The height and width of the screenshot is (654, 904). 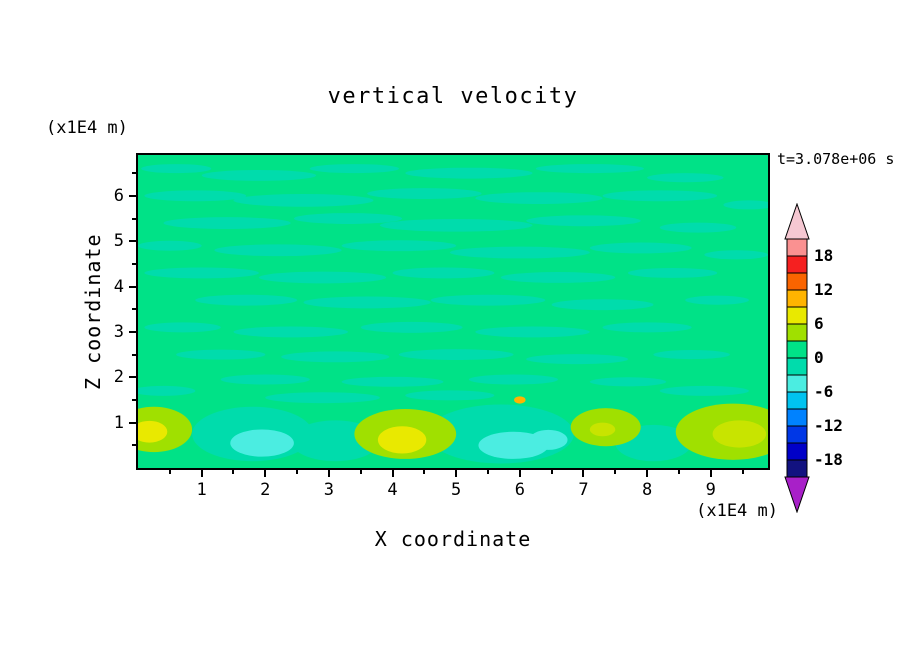 What do you see at coordinates (819, 357) in the screenshot?
I see `colorbar-tick-label: 0` at bounding box center [819, 357].